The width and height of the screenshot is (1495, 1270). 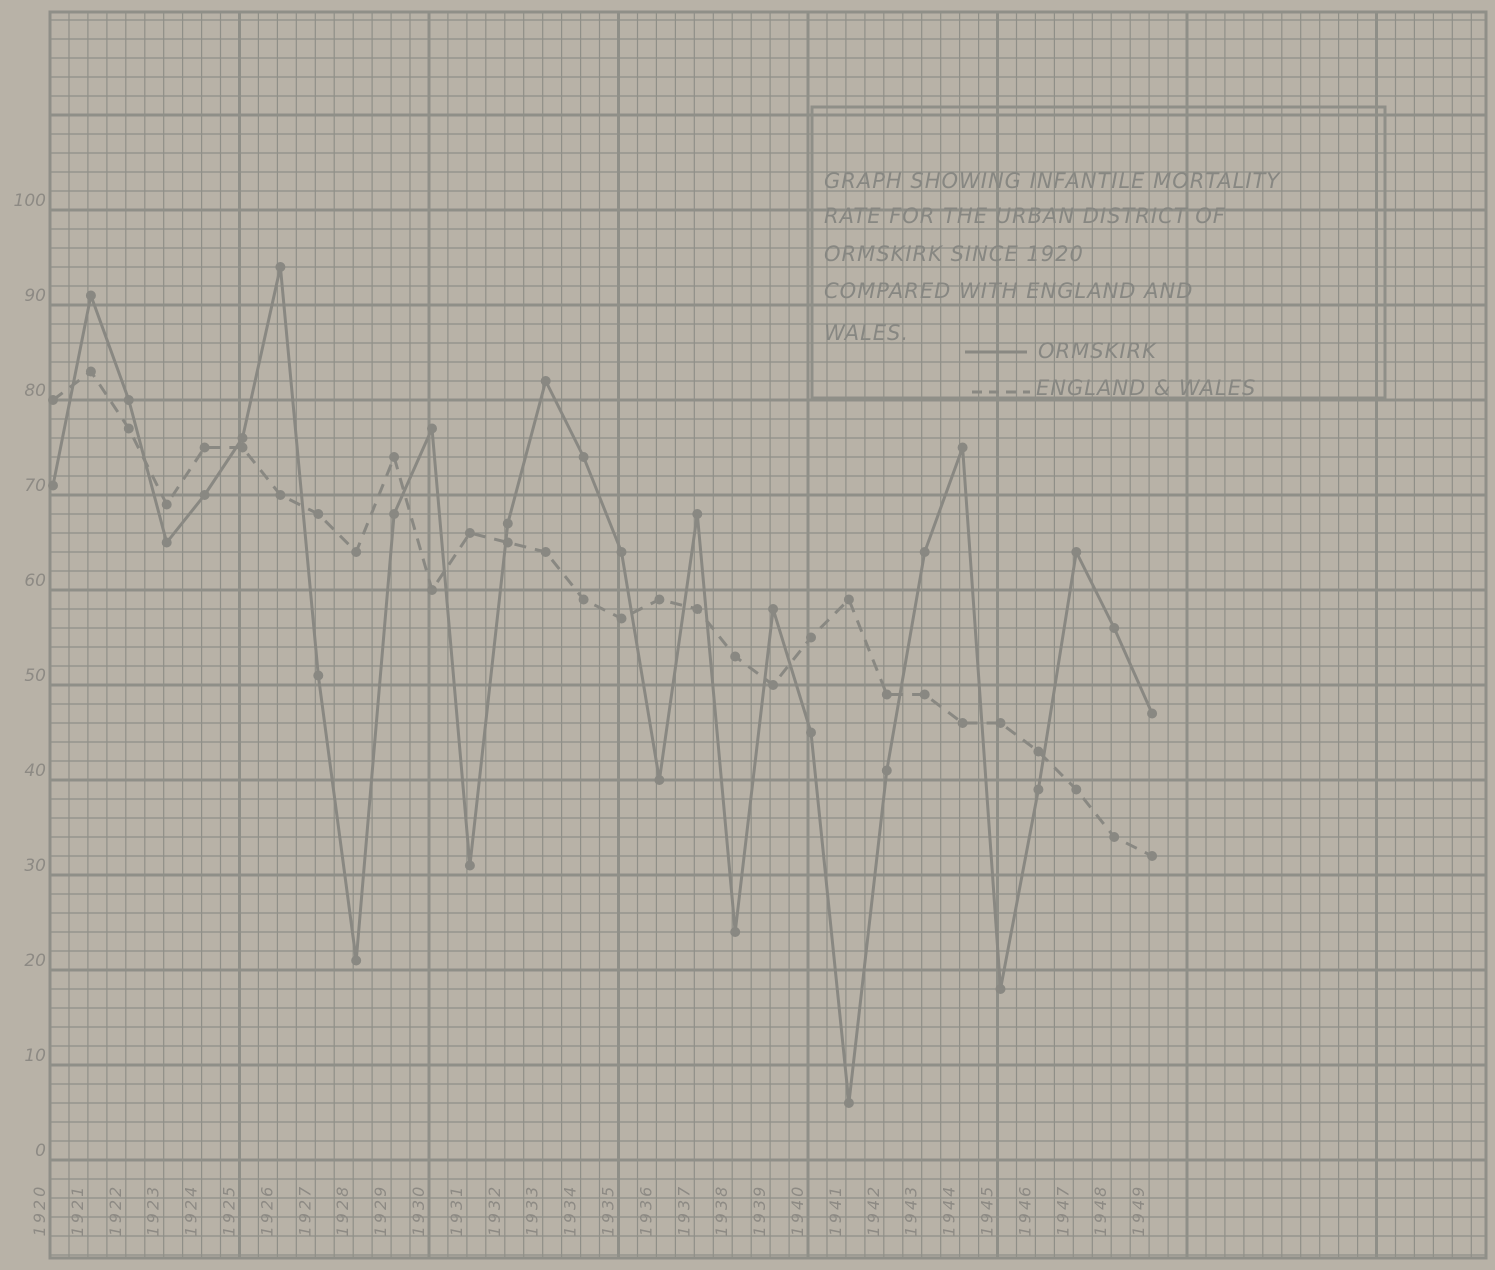 What do you see at coordinates (77, 1210) in the screenshot?
I see `x-tick-label: 1921` at bounding box center [77, 1210].